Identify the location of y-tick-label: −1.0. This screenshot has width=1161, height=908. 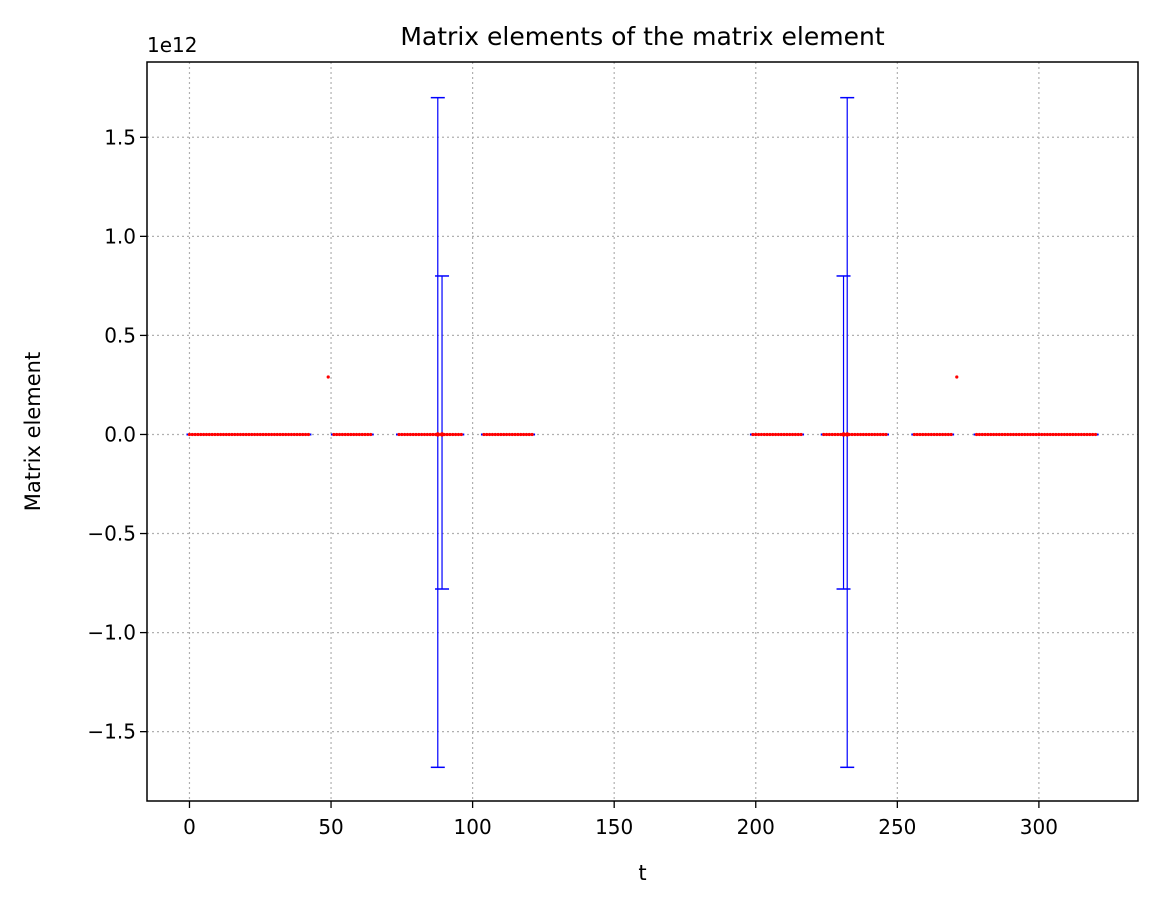
(111, 633).